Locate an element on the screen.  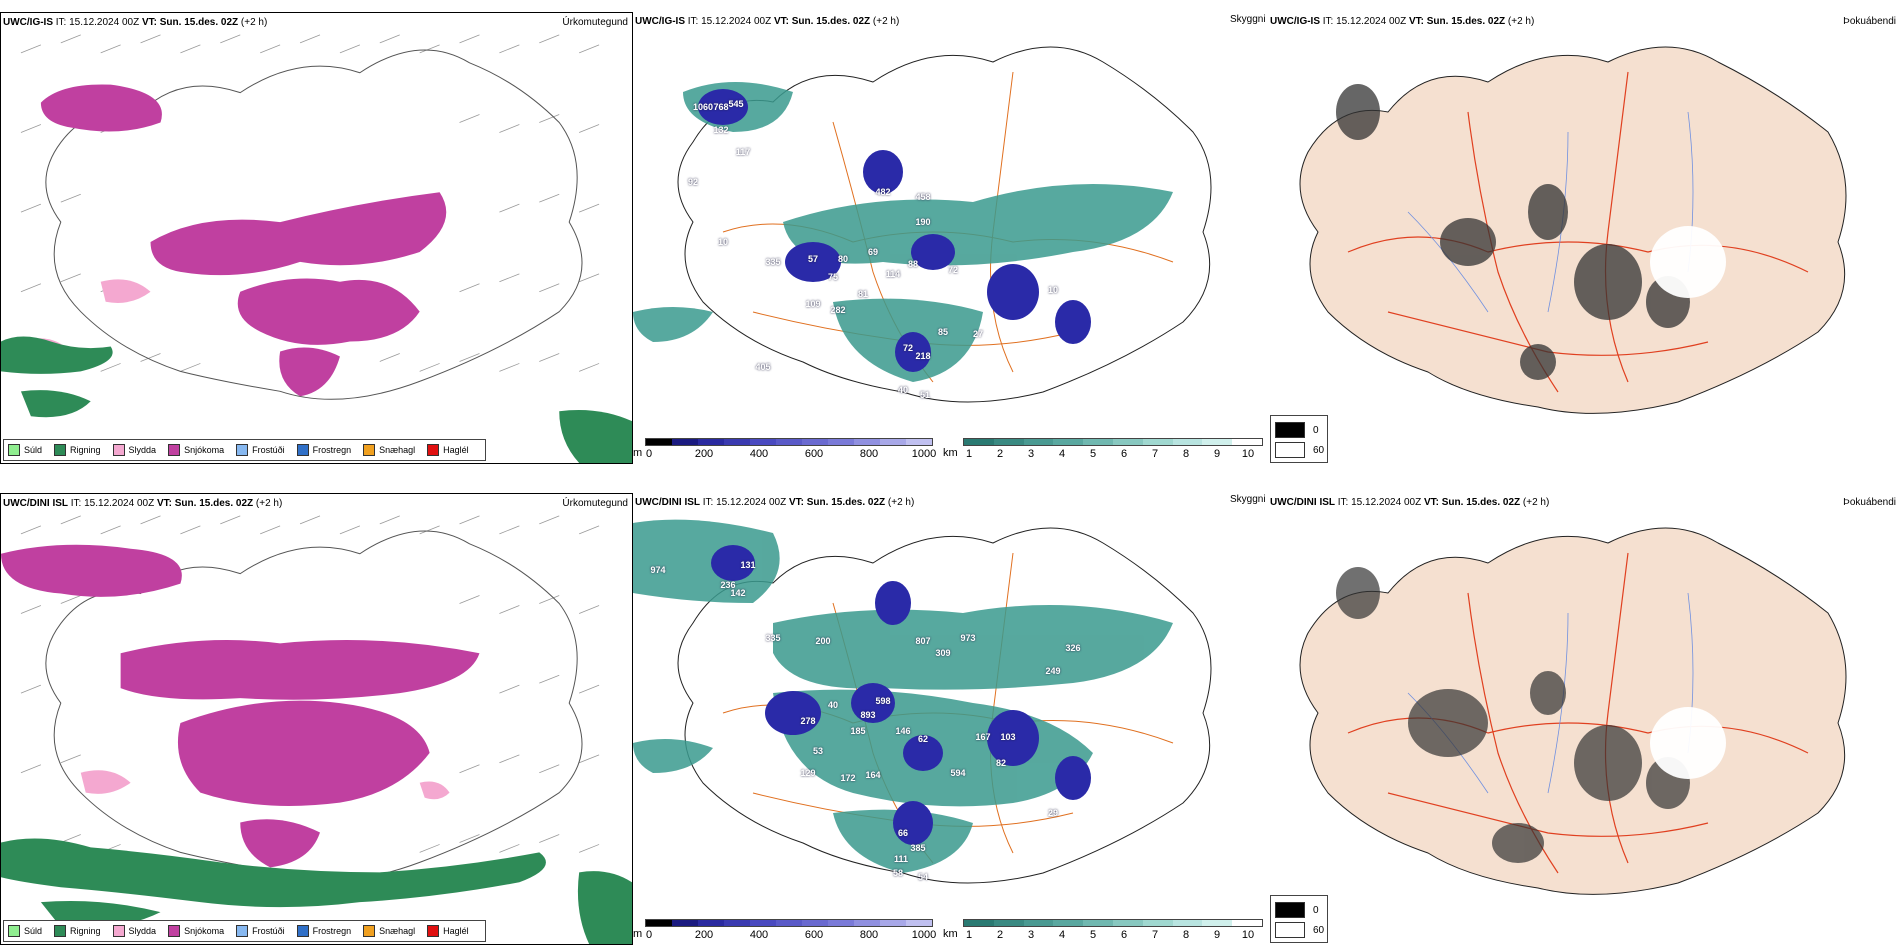
visibility-value-label: 545 is located at coordinates (736, 104).